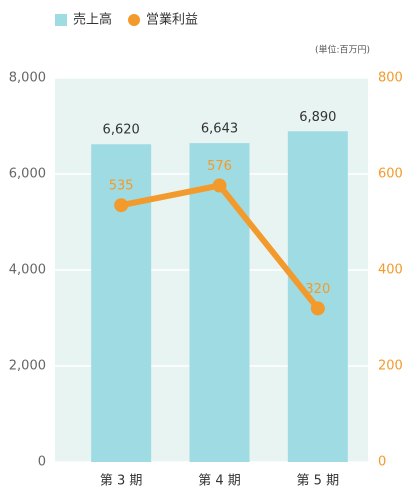  What do you see at coordinates (121, 186) in the screenshot?
I see `data-label: 535` at bounding box center [121, 186].